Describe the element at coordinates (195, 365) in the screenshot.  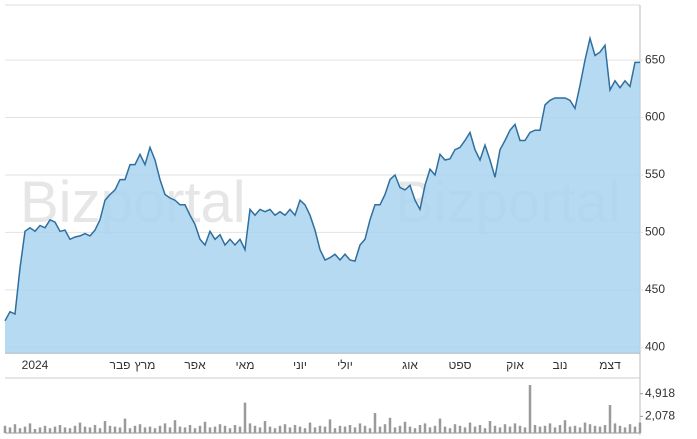
I see `x-tick-label: אפר` at that location.